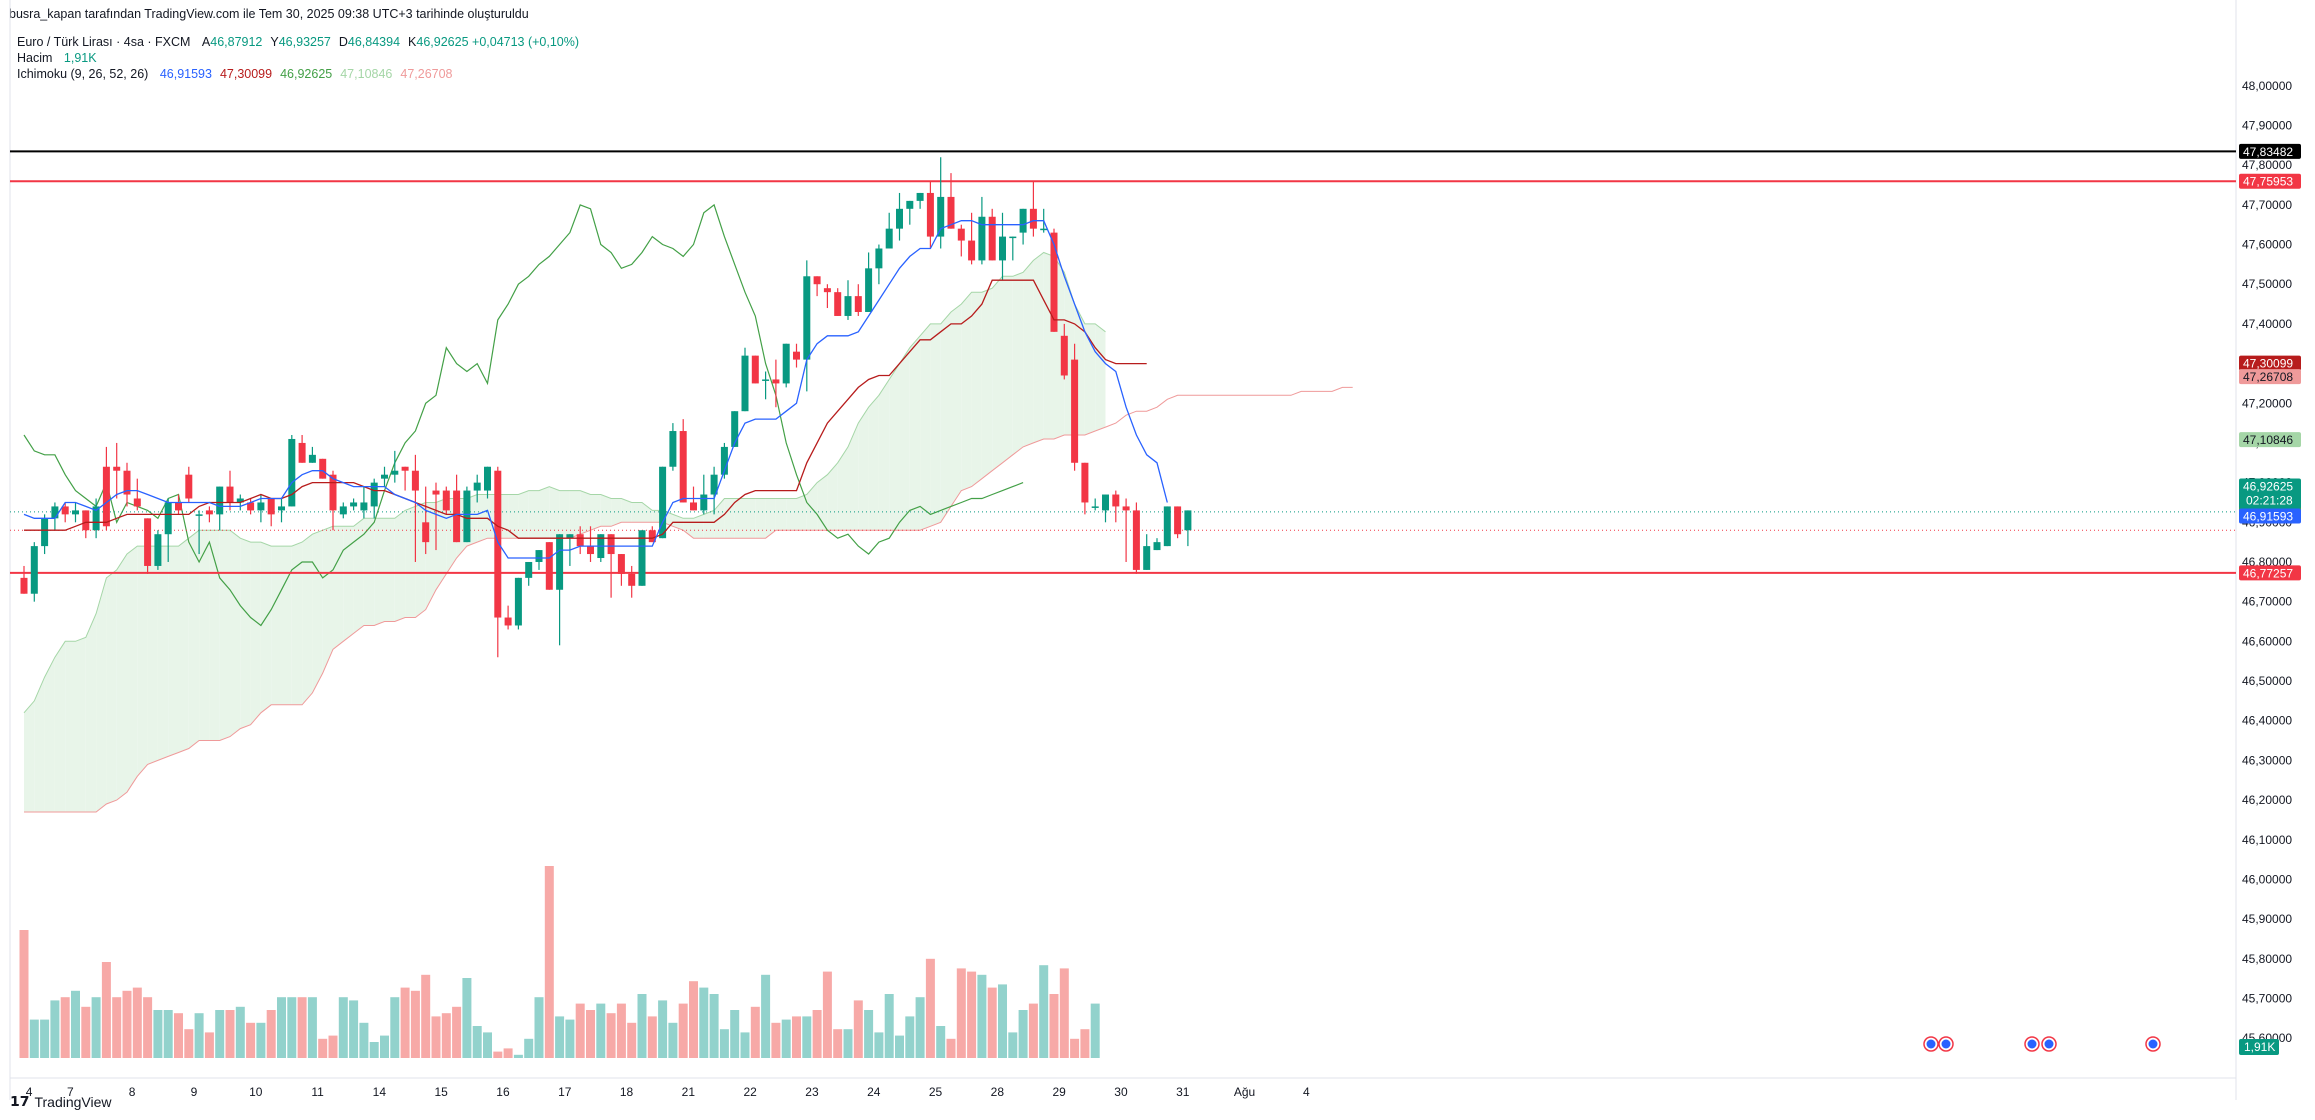 The width and height of the screenshot is (2315, 1120). What do you see at coordinates (57, 58) in the screenshot?
I see `volume-legend: Hacim 1,91K` at bounding box center [57, 58].